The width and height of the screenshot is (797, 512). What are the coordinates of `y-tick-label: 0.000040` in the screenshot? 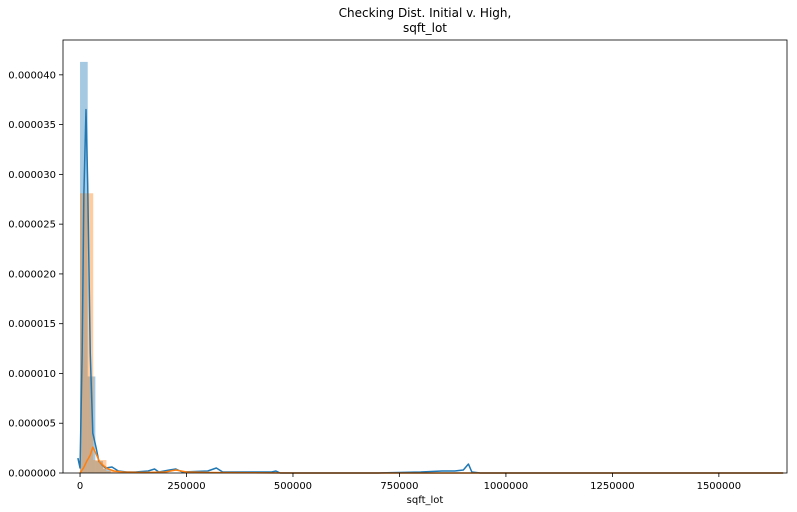 It's located at (32, 75).